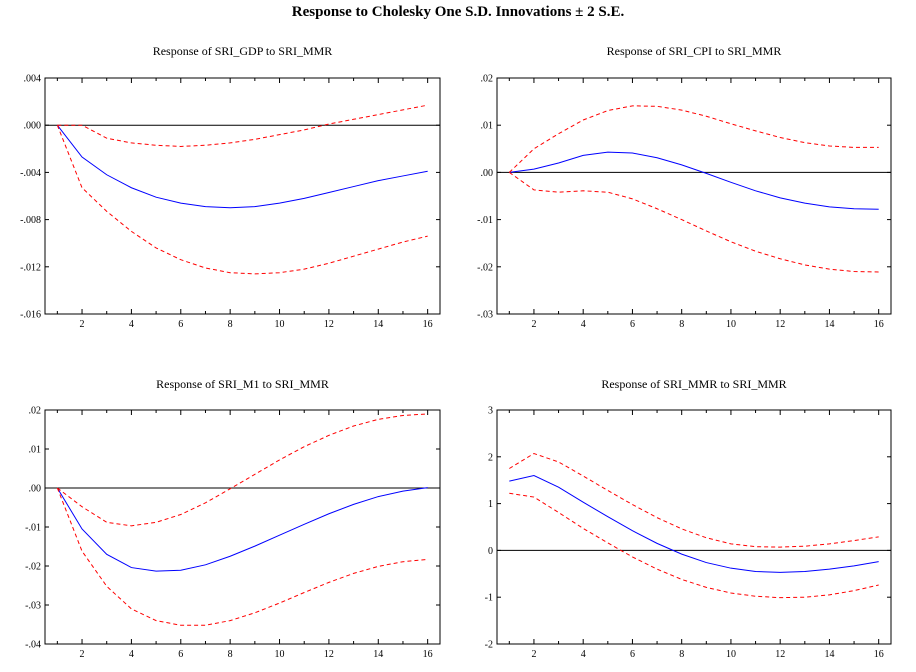 This screenshot has width=916, height=672. Describe the element at coordinates (33, 79) in the screenshot. I see `y-tick-label: .004` at that location.